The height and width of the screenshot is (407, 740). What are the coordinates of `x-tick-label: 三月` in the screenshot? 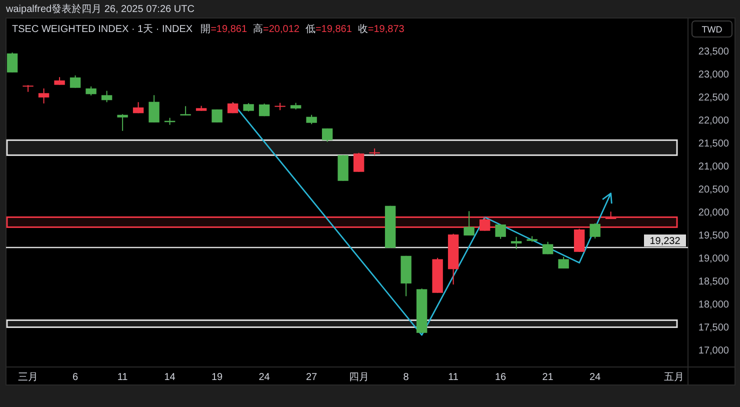 It's located at (28, 377).